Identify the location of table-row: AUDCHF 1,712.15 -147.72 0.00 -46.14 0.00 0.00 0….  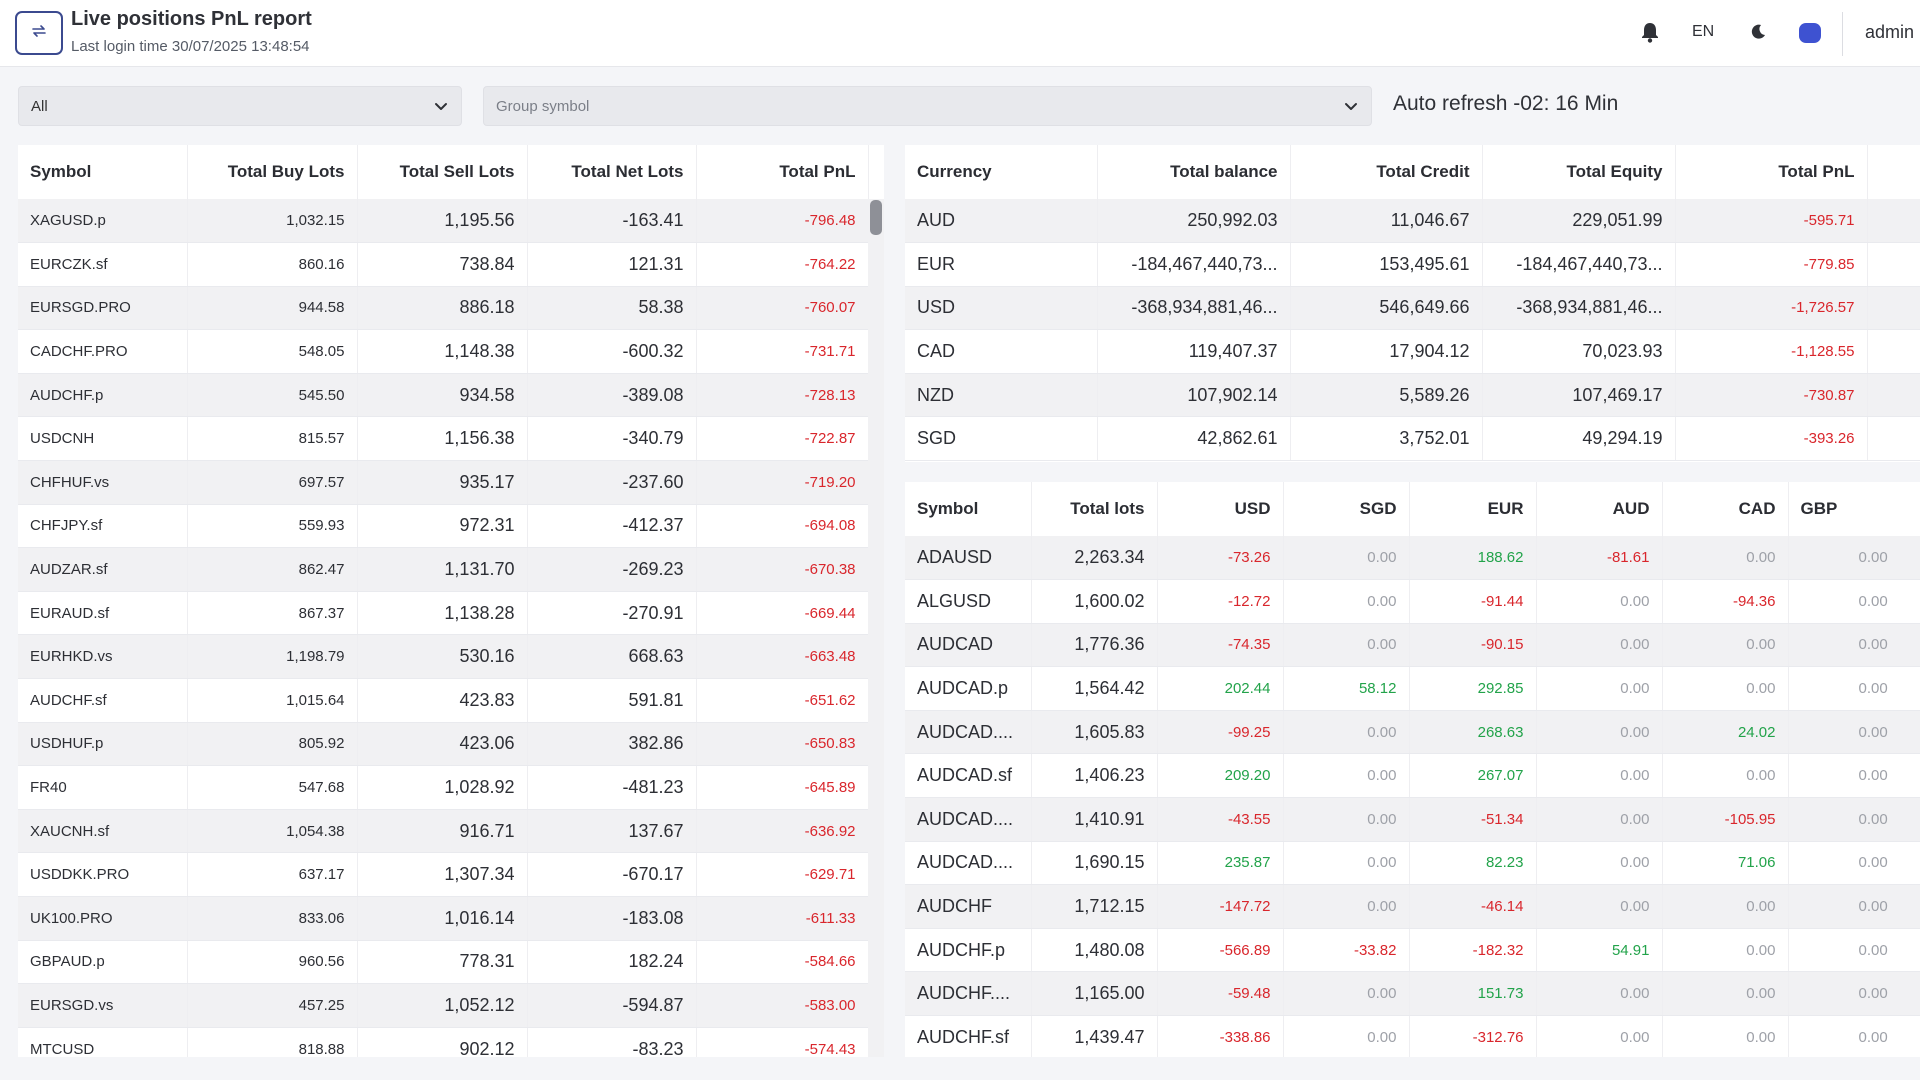
(1412, 906).